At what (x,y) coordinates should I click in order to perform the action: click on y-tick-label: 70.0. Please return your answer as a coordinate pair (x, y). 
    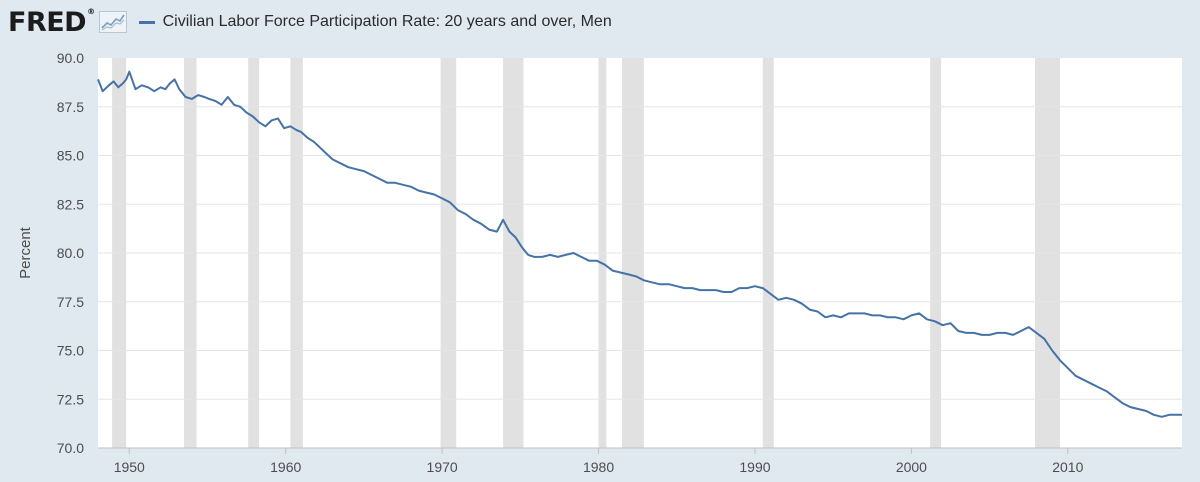
    Looking at the image, I should click on (70, 448).